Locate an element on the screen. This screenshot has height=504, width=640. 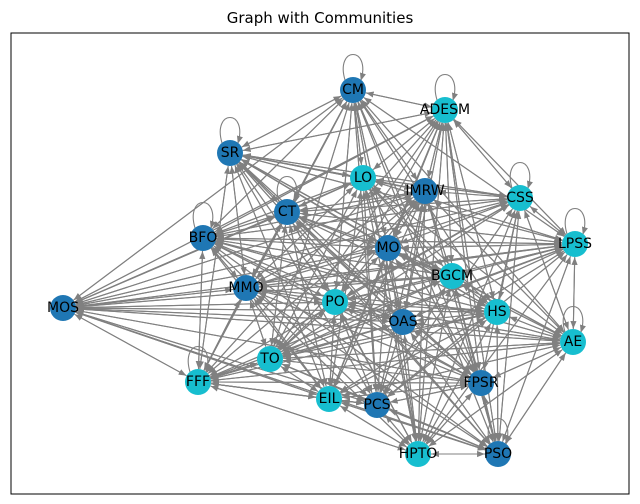
edge-mo-css is located at coordinates (454, 223).